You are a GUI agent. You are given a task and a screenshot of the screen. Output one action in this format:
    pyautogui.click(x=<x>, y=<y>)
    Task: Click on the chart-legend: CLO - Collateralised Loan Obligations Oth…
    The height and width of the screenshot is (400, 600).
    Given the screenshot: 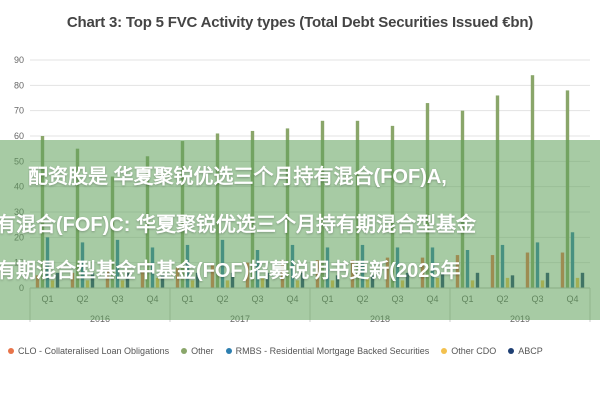 What is the action you would take?
    pyautogui.click(x=303, y=351)
    